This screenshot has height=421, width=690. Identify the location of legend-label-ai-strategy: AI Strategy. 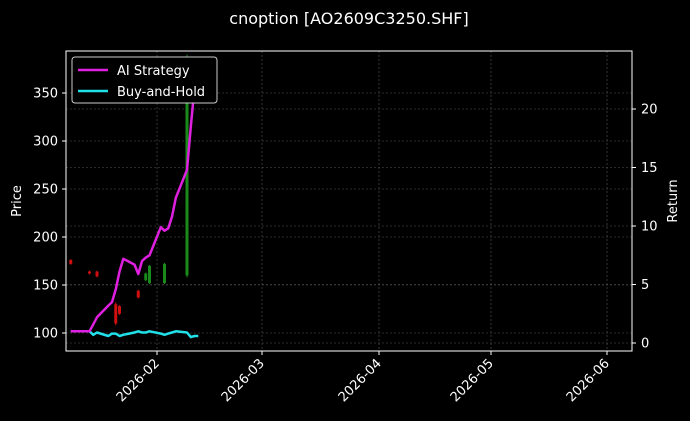
(153, 71).